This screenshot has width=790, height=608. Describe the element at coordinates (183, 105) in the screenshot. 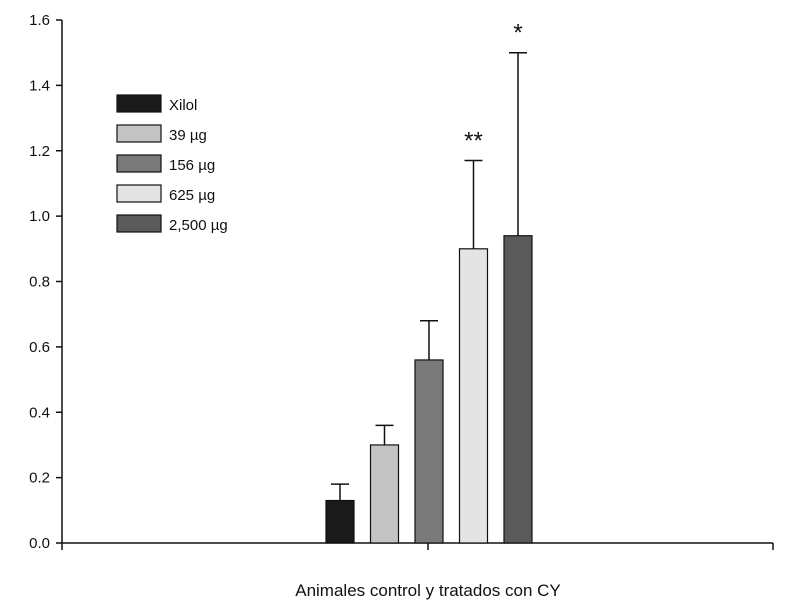

I see `legend-label: Xilol` at that location.